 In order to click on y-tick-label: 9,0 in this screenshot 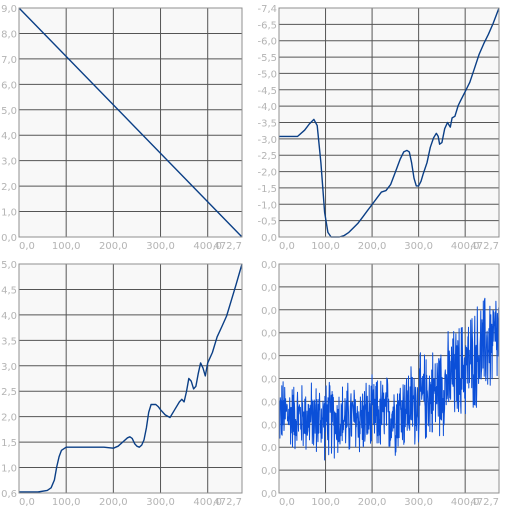, I will do `click(9, 9)`.